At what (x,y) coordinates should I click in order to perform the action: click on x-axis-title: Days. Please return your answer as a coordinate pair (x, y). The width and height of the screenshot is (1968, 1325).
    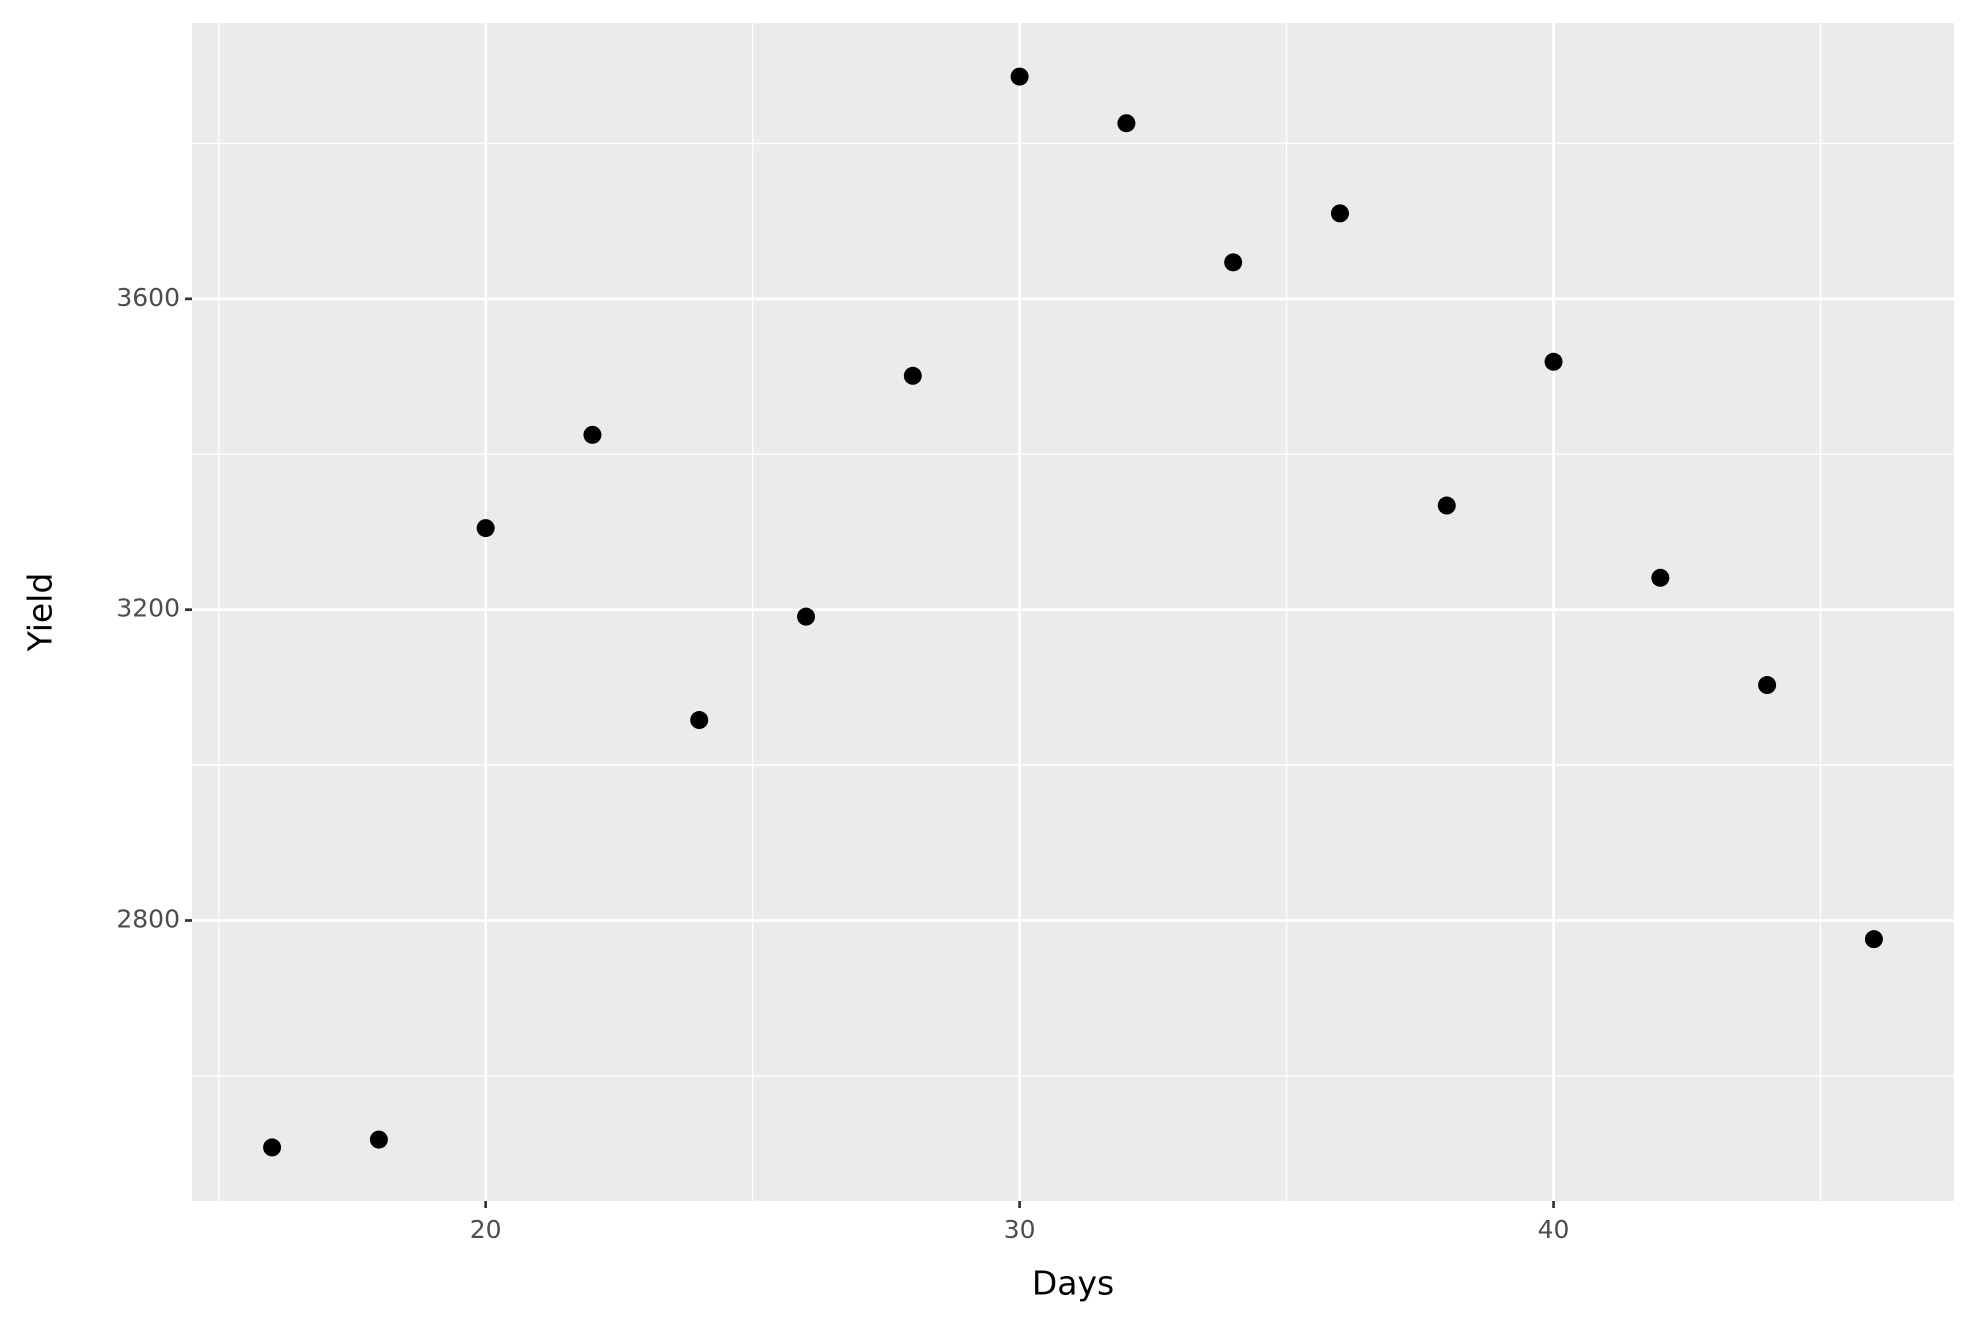
    Looking at the image, I should click on (1073, 1283).